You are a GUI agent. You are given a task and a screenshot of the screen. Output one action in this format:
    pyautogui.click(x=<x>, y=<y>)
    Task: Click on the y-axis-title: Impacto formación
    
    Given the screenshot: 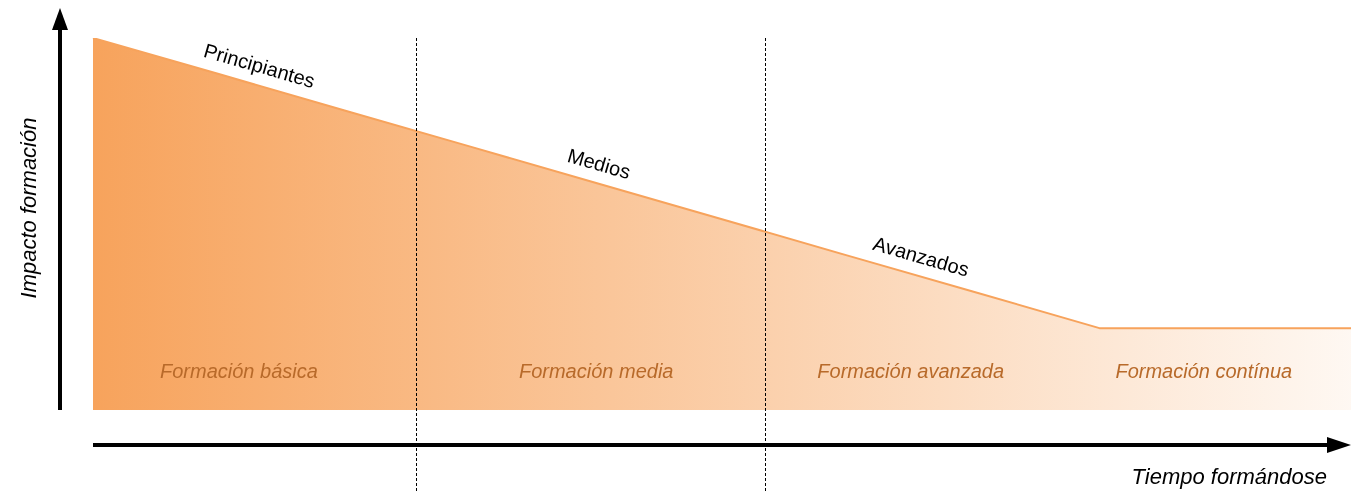 What is the action you would take?
    pyautogui.click(x=29, y=208)
    